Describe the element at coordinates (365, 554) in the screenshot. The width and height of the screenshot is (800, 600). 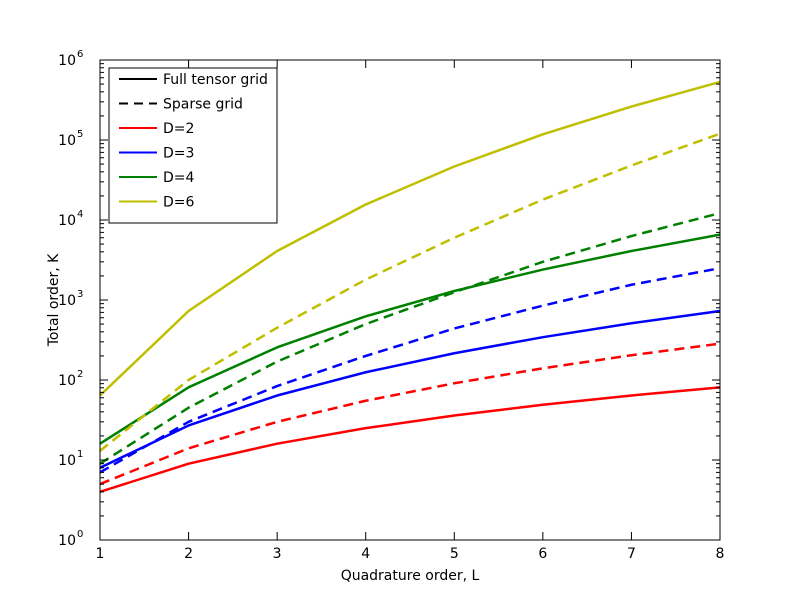
I see `x-tick-label: 4` at that location.